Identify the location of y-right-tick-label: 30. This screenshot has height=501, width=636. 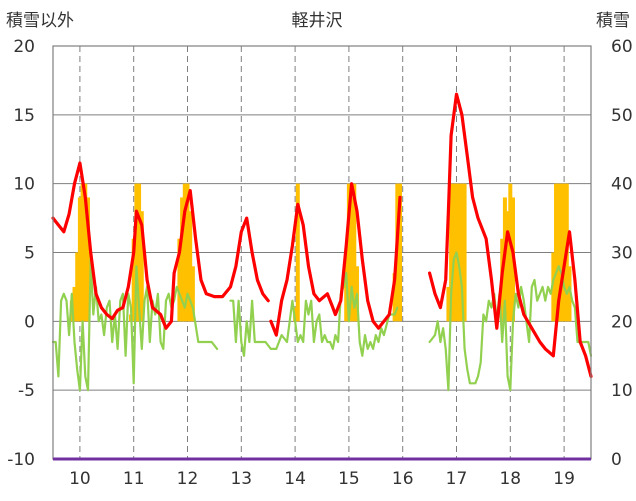
(622, 254).